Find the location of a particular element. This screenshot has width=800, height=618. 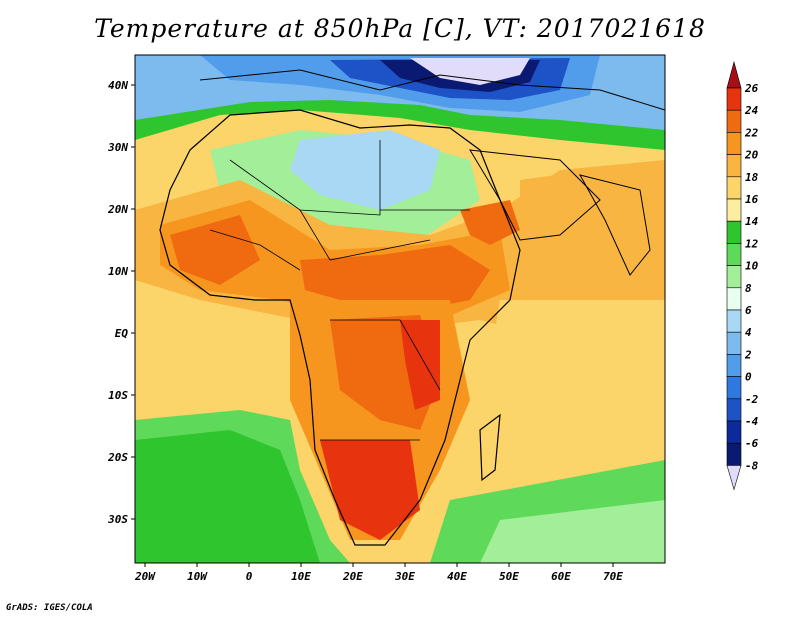

lat-tick-label: 40N is located at coordinates (118, 85).